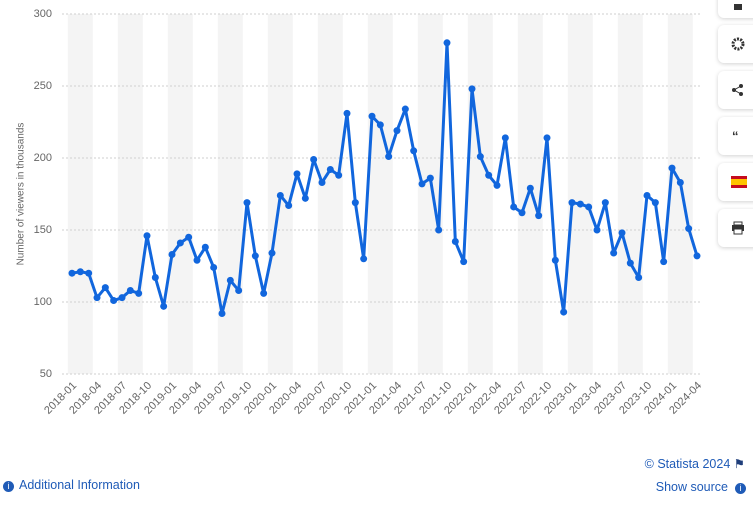  I want to click on y-tick-label: 100, so click(43, 302).